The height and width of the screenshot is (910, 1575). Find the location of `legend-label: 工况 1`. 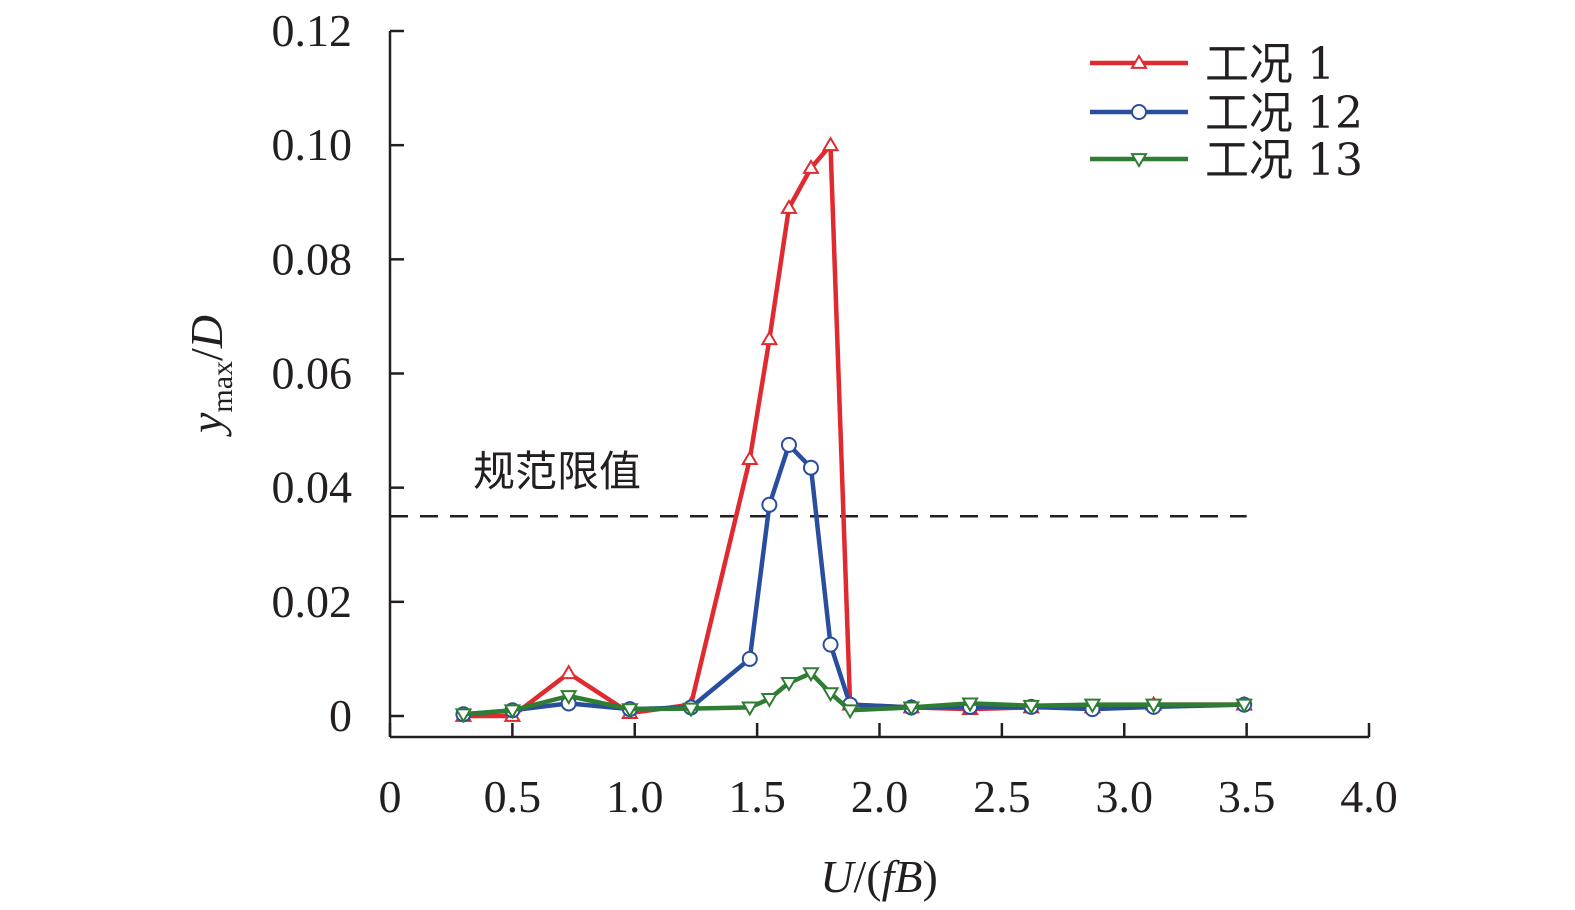

legend-label: 工况 1 is located at coordinates (1270, 64).